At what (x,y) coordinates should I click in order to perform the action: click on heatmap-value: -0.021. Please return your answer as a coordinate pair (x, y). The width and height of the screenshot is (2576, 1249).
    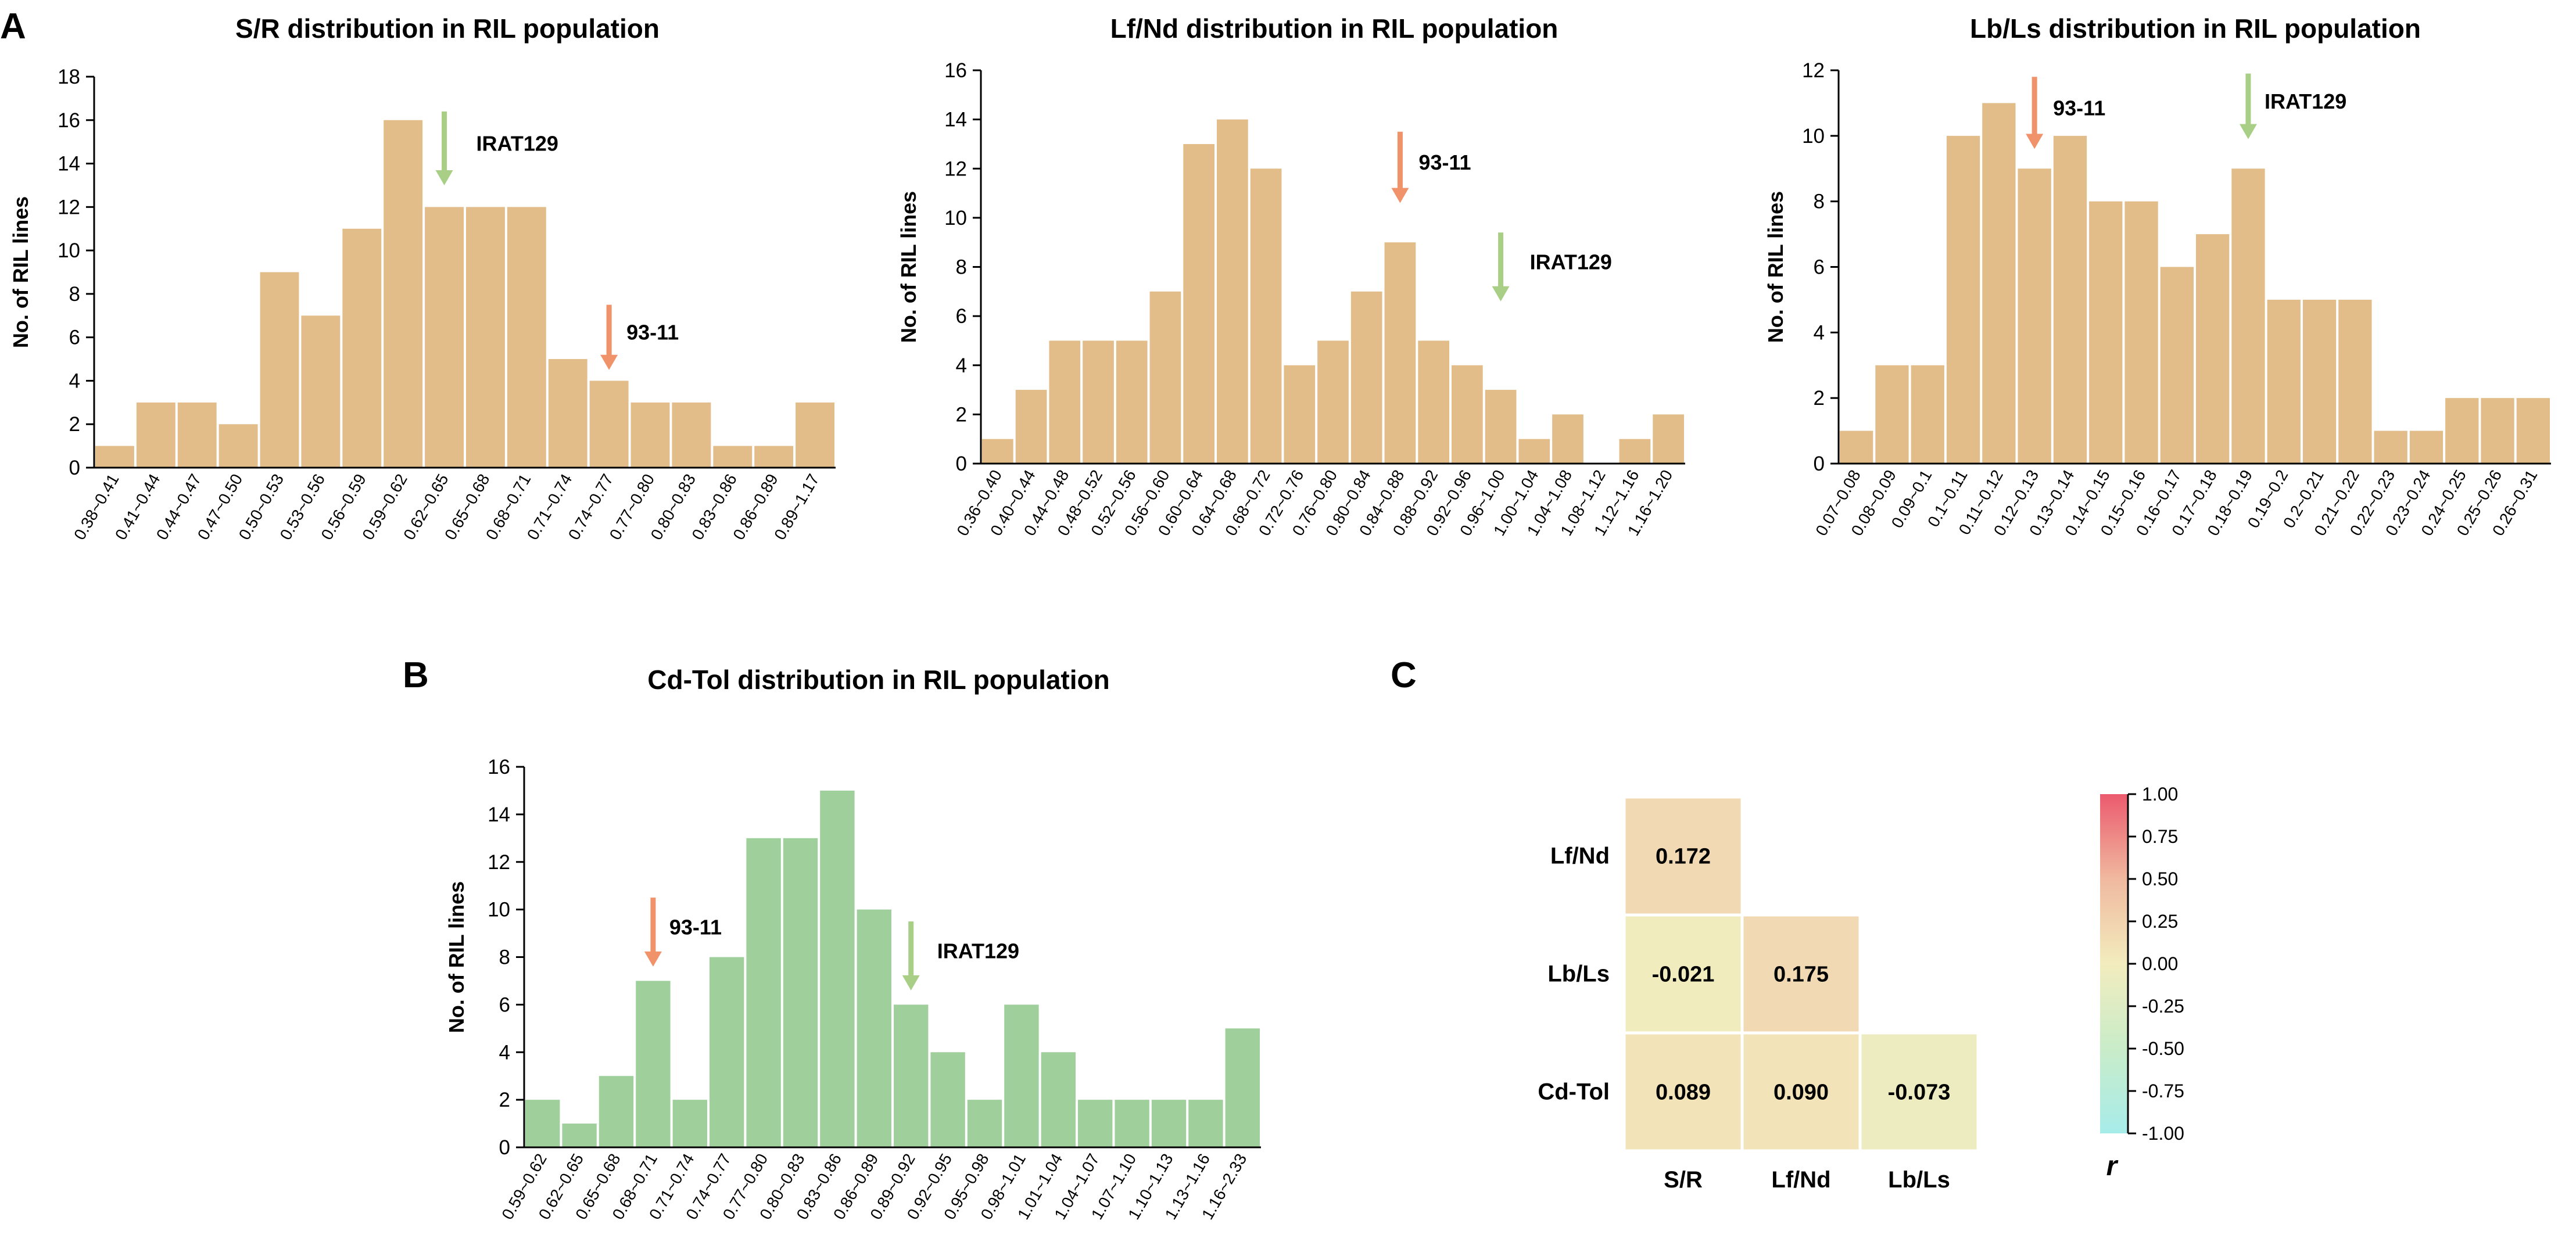
    Looking at the image, I should click on (1683, 975).